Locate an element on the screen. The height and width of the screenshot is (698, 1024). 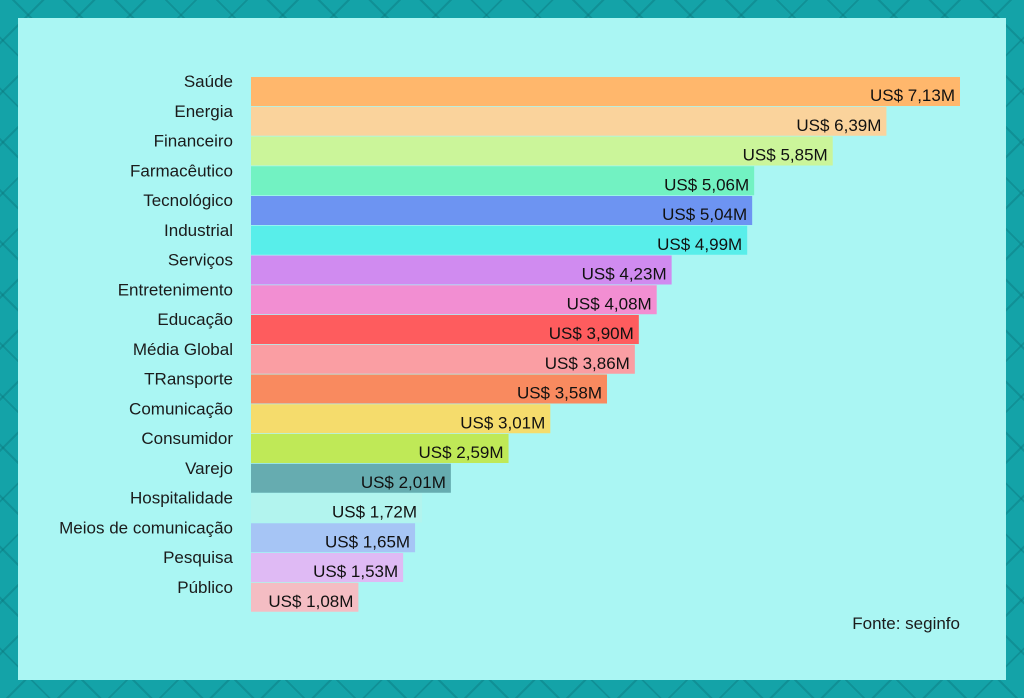
value-label: US$ 1,65M is located at coordinates (367, 541).